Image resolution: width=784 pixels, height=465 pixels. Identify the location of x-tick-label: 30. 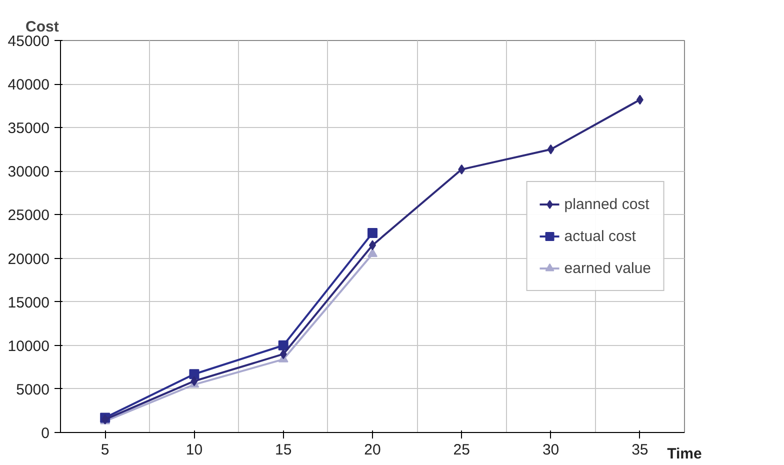
(551, 450).